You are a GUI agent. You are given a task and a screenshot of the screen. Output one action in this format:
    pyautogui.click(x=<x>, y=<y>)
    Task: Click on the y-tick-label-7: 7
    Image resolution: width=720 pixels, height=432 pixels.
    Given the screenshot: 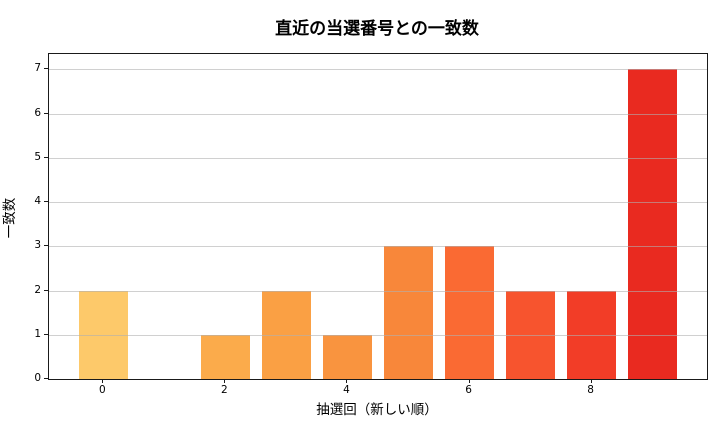 What is the action you would take?
    pyautogui.click(x=37, y=68)
    